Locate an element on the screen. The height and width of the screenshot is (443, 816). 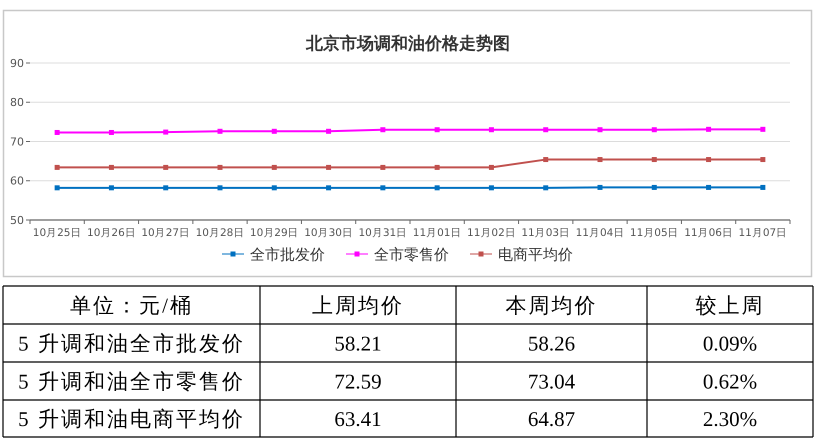
chart-title: 北京市场调和油价格走势图 is located at coordinates (407, 44).